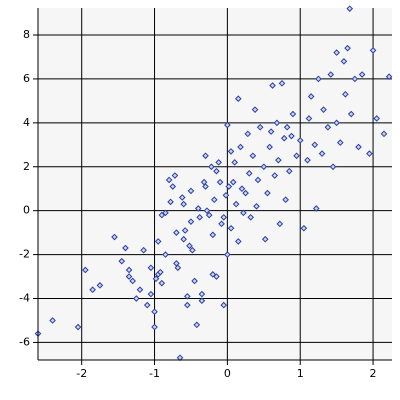 This screenshot has width=400, height=400. I want to click on y-tick-label: 0, so click(26, 210).